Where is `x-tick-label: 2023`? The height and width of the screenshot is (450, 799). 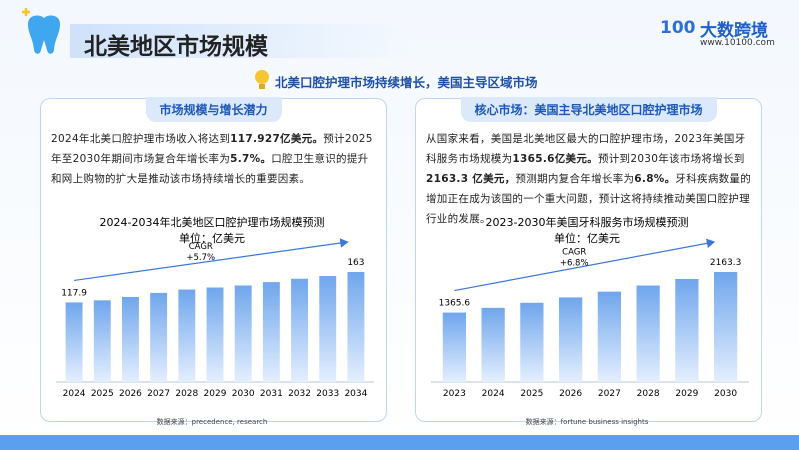 x-tick-label: 2023 is located at coordinates (454, 394).